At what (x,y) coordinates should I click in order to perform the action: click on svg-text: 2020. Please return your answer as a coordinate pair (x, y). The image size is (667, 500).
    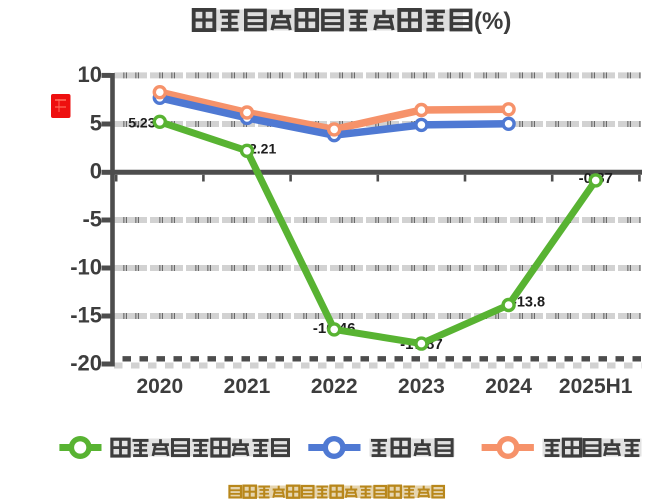
    Looking at the image, I should click on (159, 386).